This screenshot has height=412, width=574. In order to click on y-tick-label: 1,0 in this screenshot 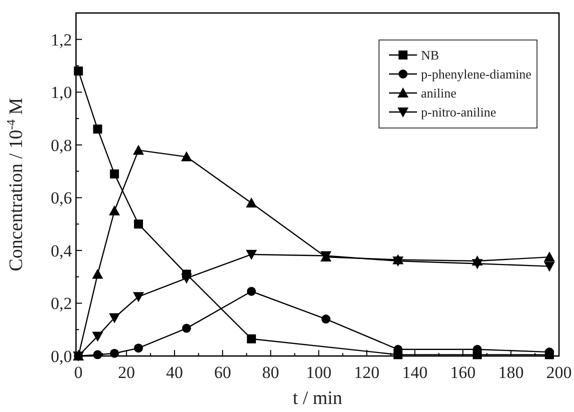, I will do `click(61, 92)`.